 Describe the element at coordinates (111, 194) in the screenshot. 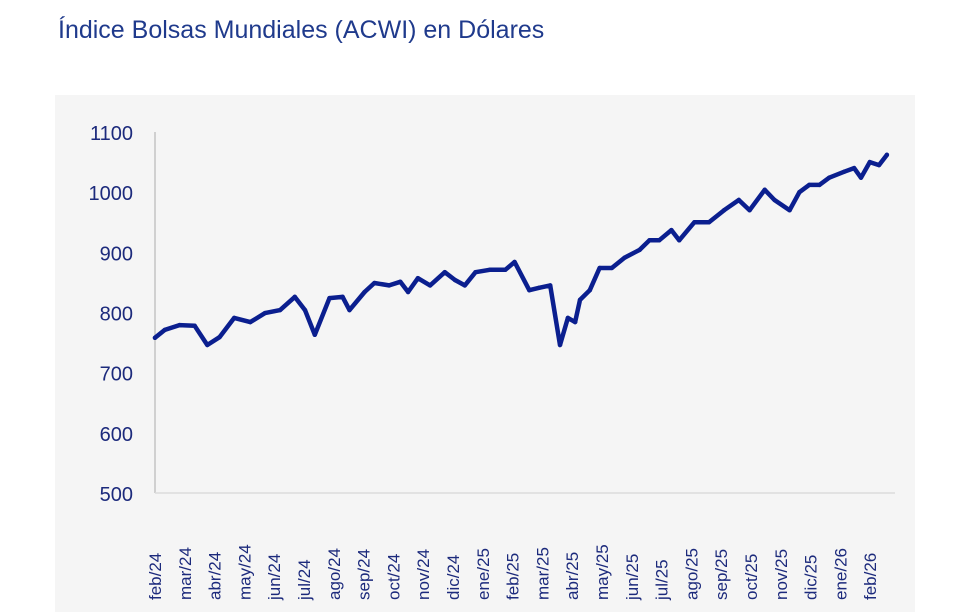

I see `y-tick-label: 1000` at that location.